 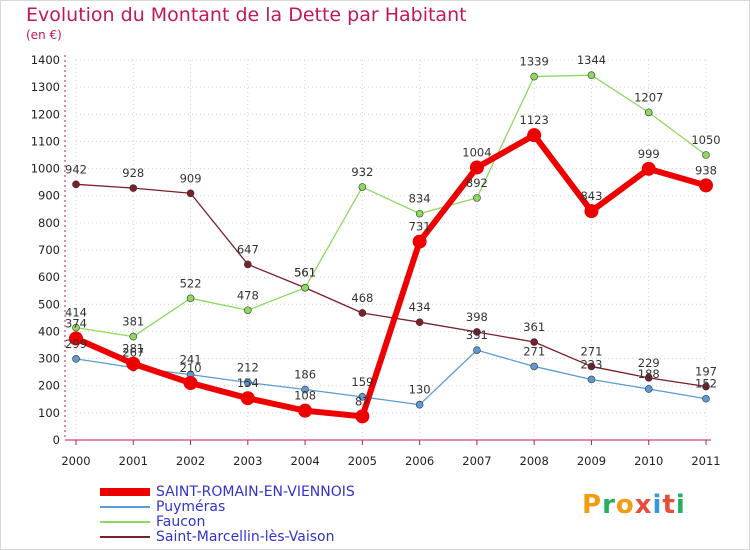 What do you see at coordinates (49, 304) in the screenshot?
I see `y-tick-label: 500` at bounding box center [49, 304].